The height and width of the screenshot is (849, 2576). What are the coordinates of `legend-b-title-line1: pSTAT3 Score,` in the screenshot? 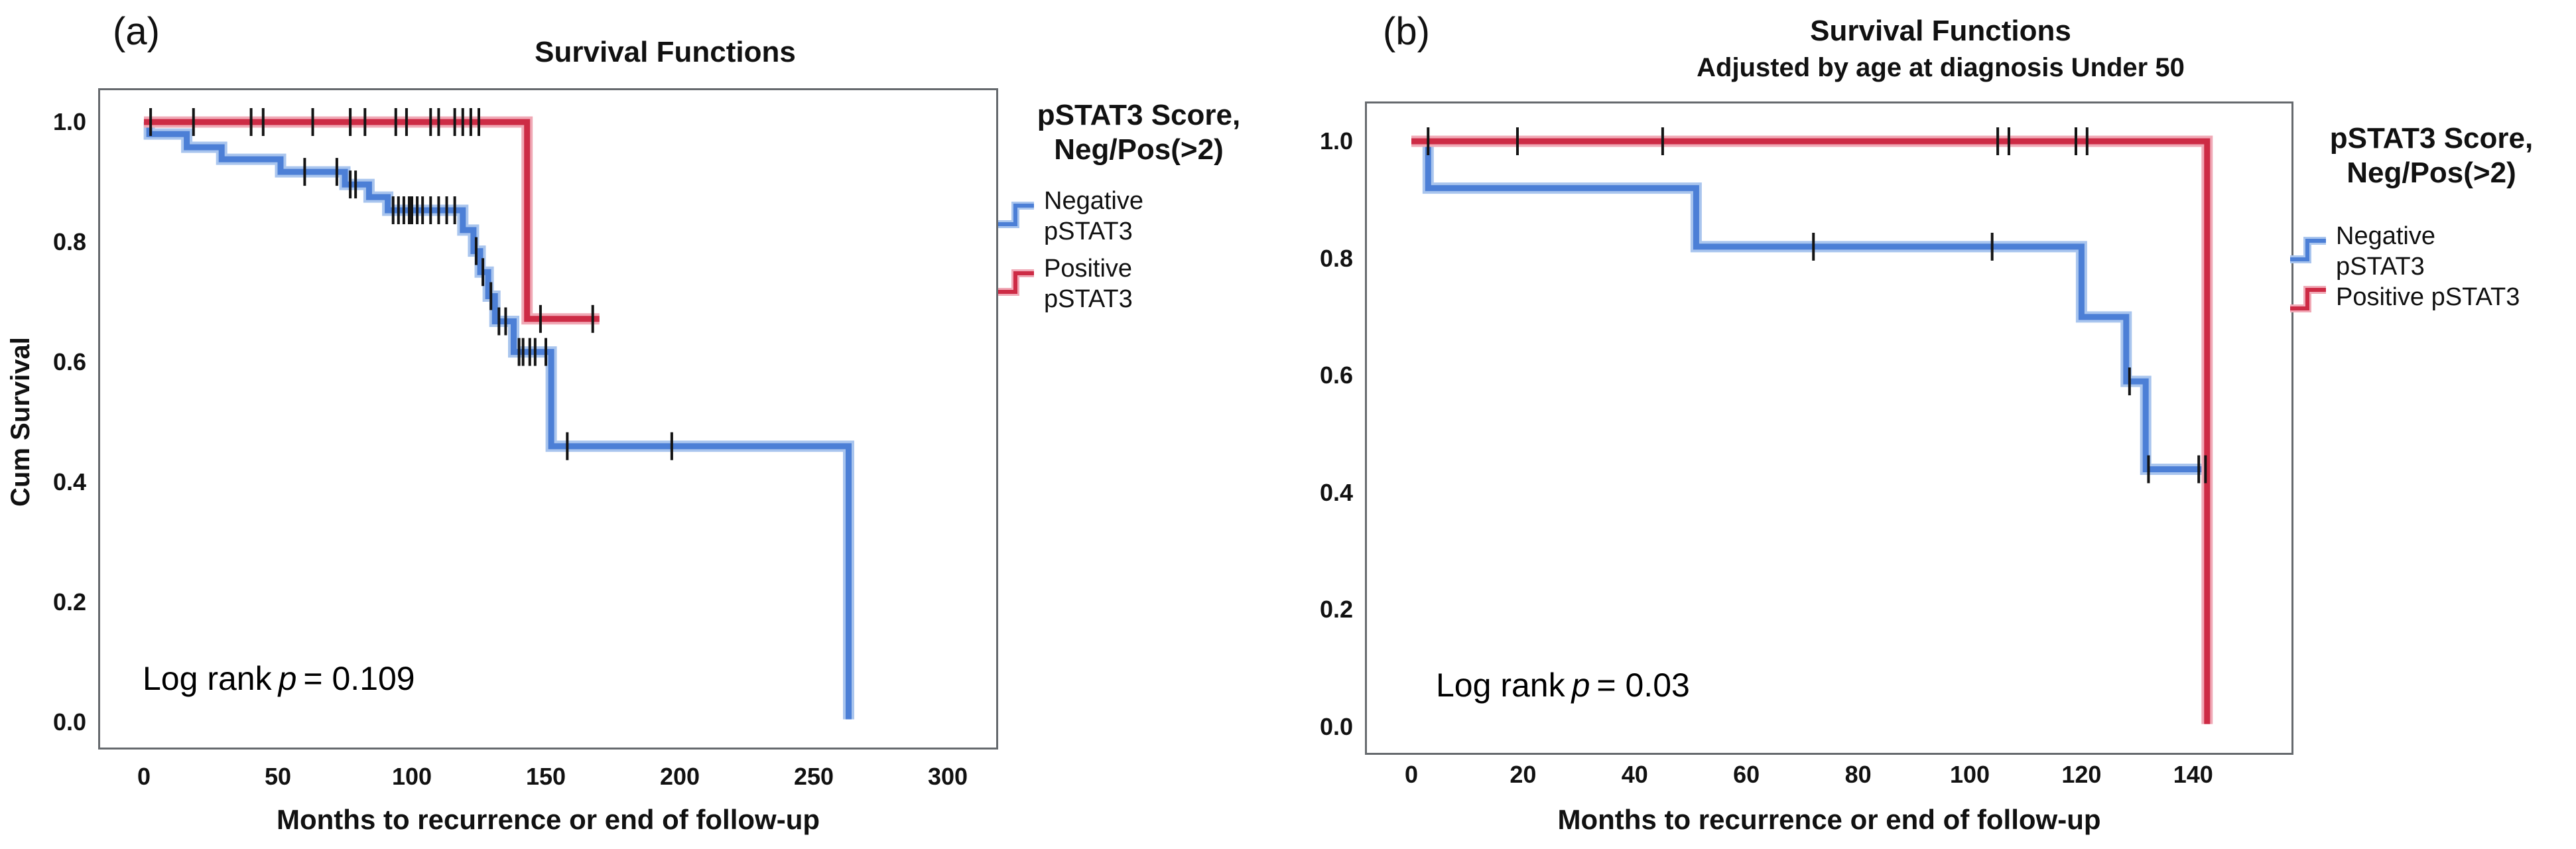 It's located at (2432, 138).